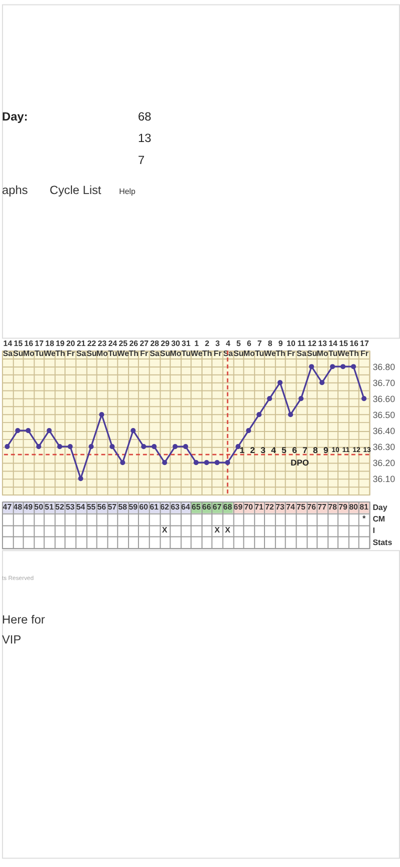  I want to click on text: 71, so click(259, 507).